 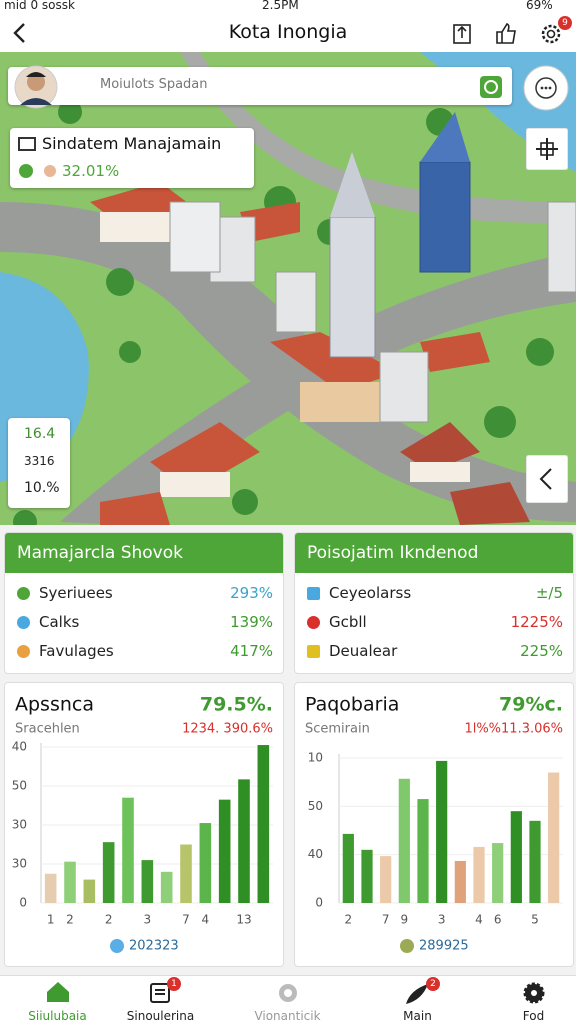 I want to click on row-value: ±/5, so click(x=549, y=593).